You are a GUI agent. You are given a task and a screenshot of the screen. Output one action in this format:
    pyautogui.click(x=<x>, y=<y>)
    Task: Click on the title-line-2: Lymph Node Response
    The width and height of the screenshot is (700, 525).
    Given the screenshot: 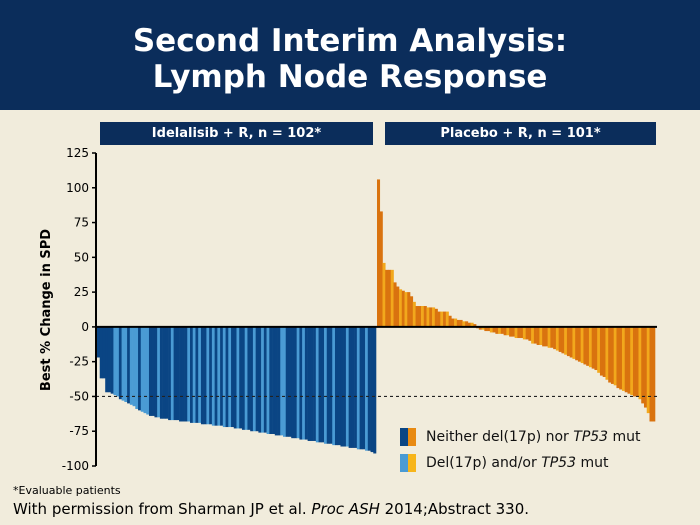 What is the action you would take?
    pyautogui.click(x=350, y=77)
    